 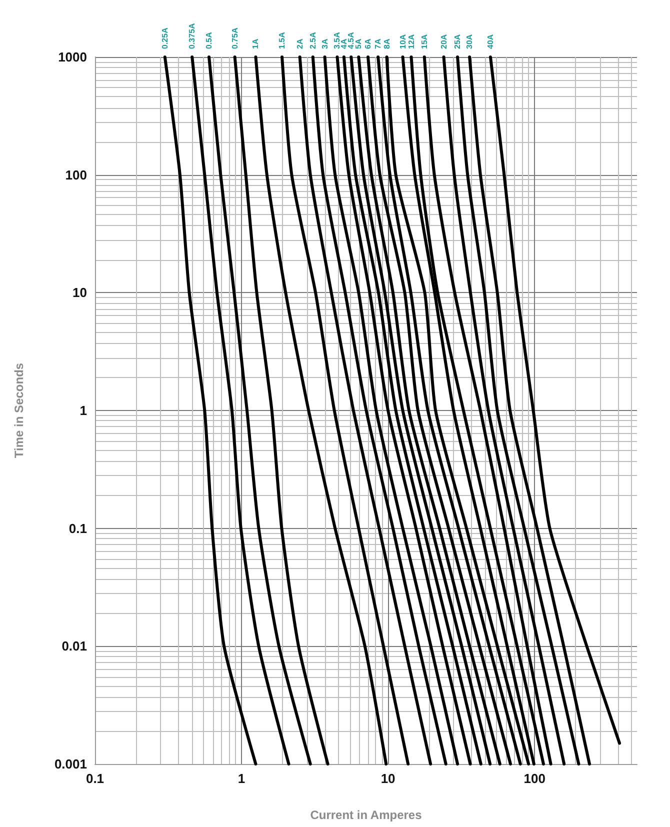 I want to click on x-axis-title: Current in Amperes, so click(x=366, y=815).